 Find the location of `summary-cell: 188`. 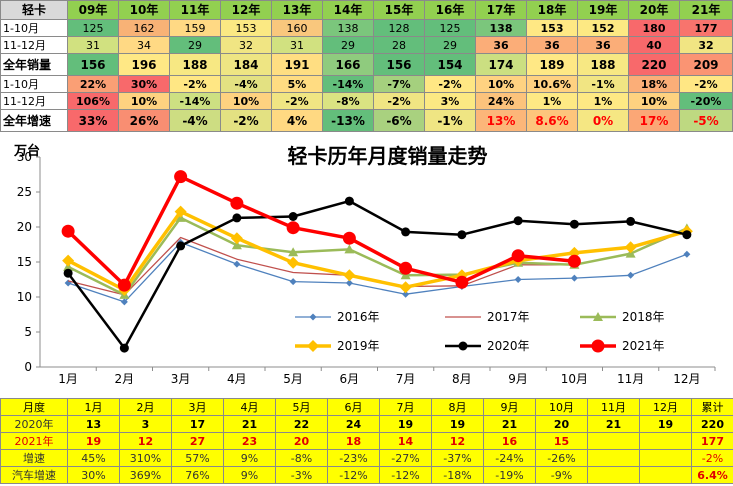

summary-cell: 188 is located at coordinates (603, 64).